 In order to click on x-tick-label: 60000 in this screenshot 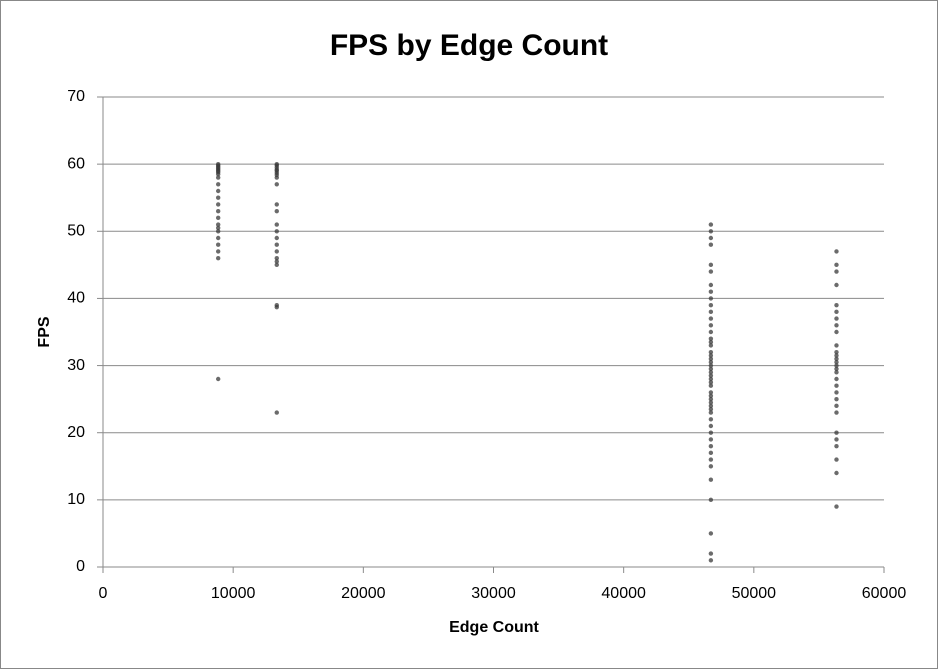, I will do `click(884, 593)`.